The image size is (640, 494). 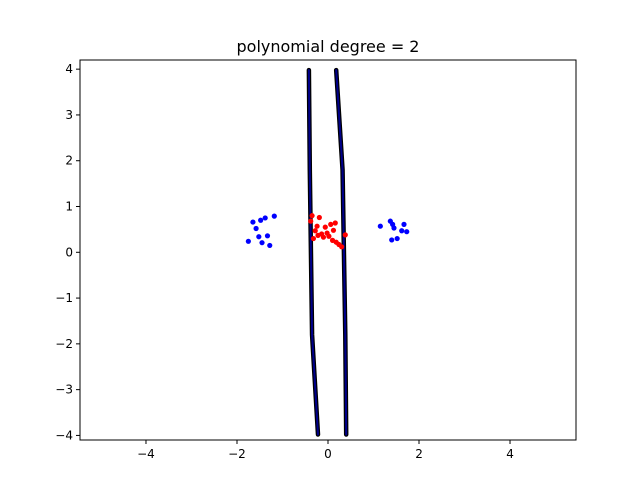 I want to click on y-tick-label: 1, so click(x=69, y=207).